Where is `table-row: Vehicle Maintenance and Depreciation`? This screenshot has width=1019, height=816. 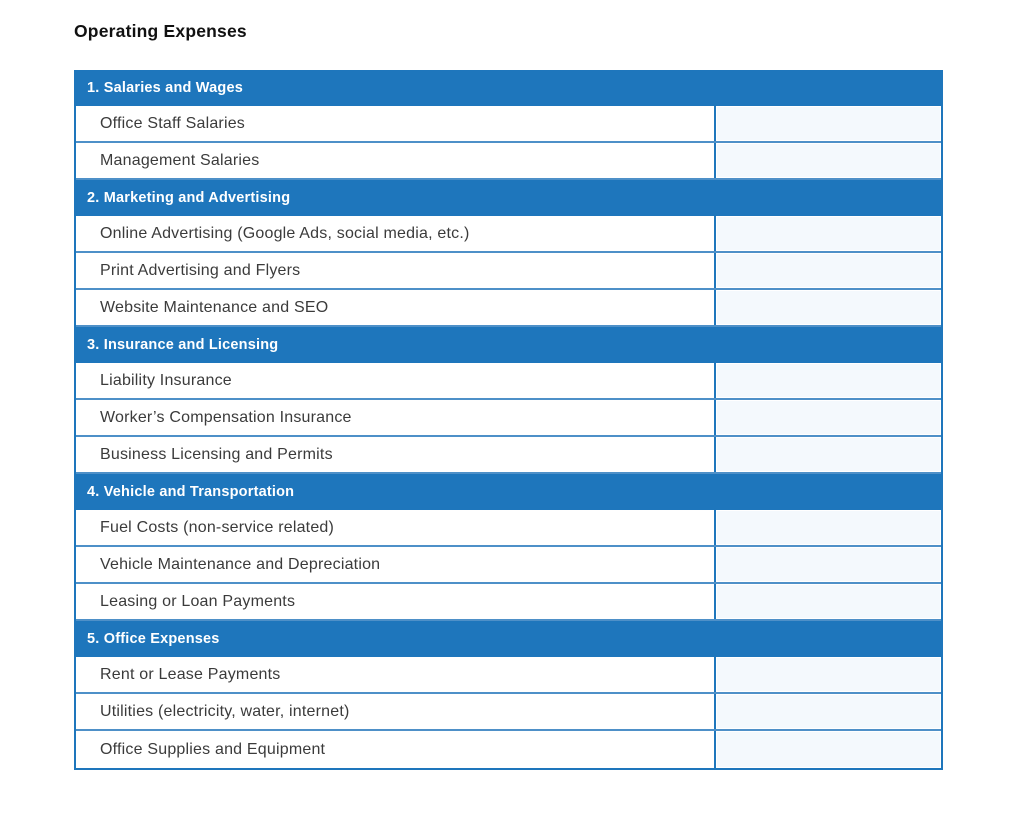 table-row: Vehicle Maintenance and Depreciation is located at coordinates (508, 565).